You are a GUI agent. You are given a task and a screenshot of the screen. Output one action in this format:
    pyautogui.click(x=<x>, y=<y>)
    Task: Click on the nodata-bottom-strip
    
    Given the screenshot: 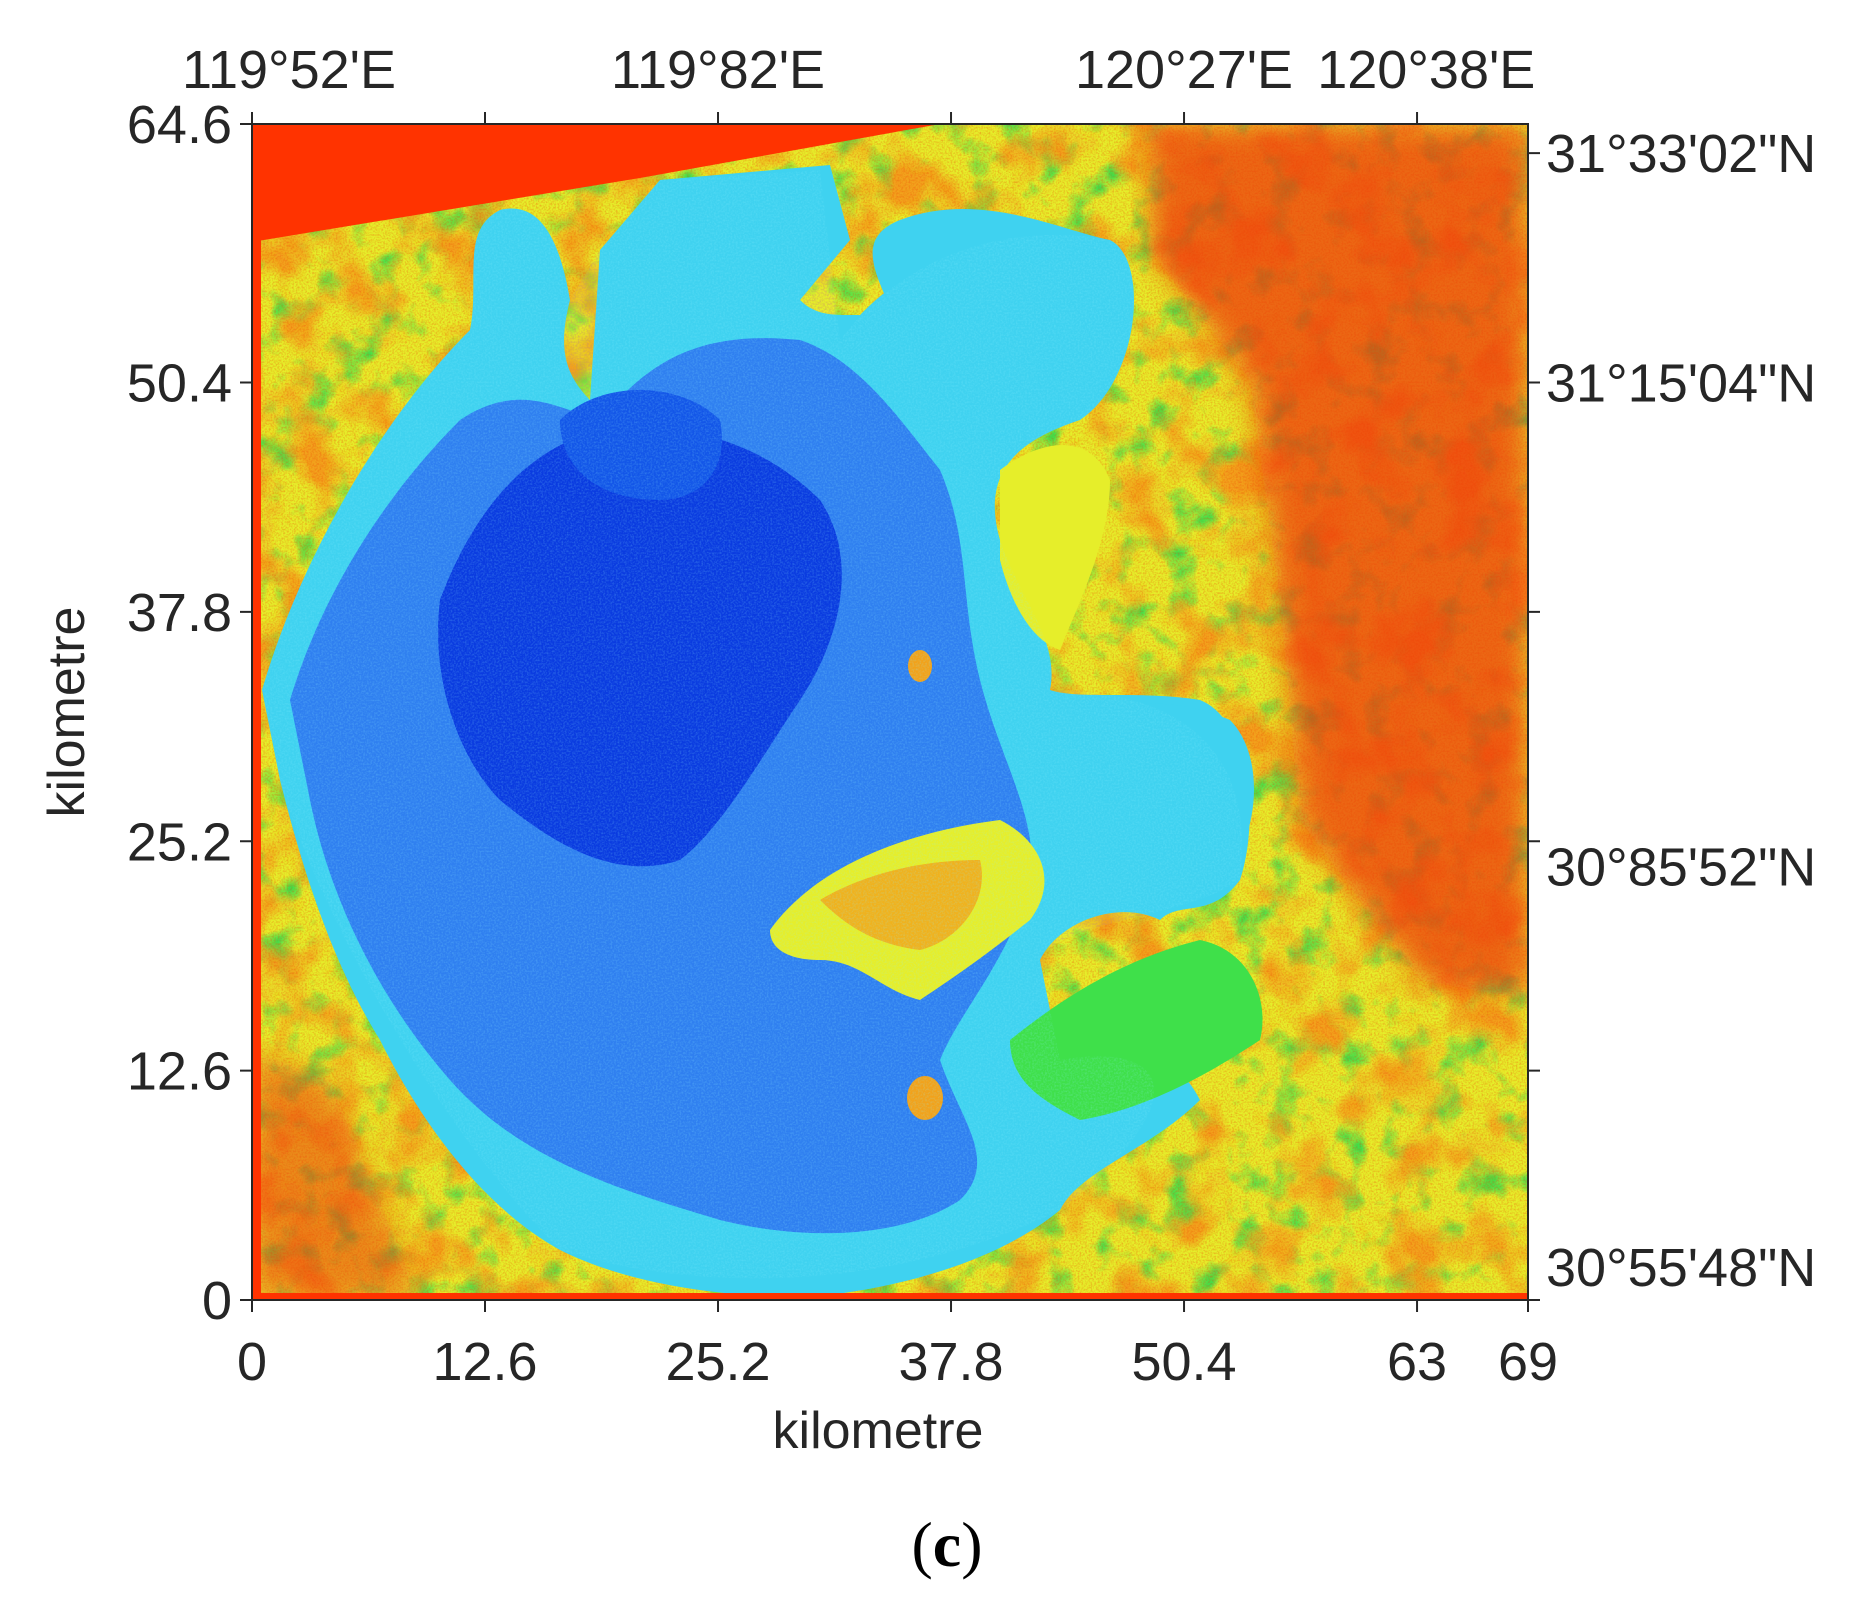 What is the action you would take?
    pyautogui.click(x=890, y=1296)
    